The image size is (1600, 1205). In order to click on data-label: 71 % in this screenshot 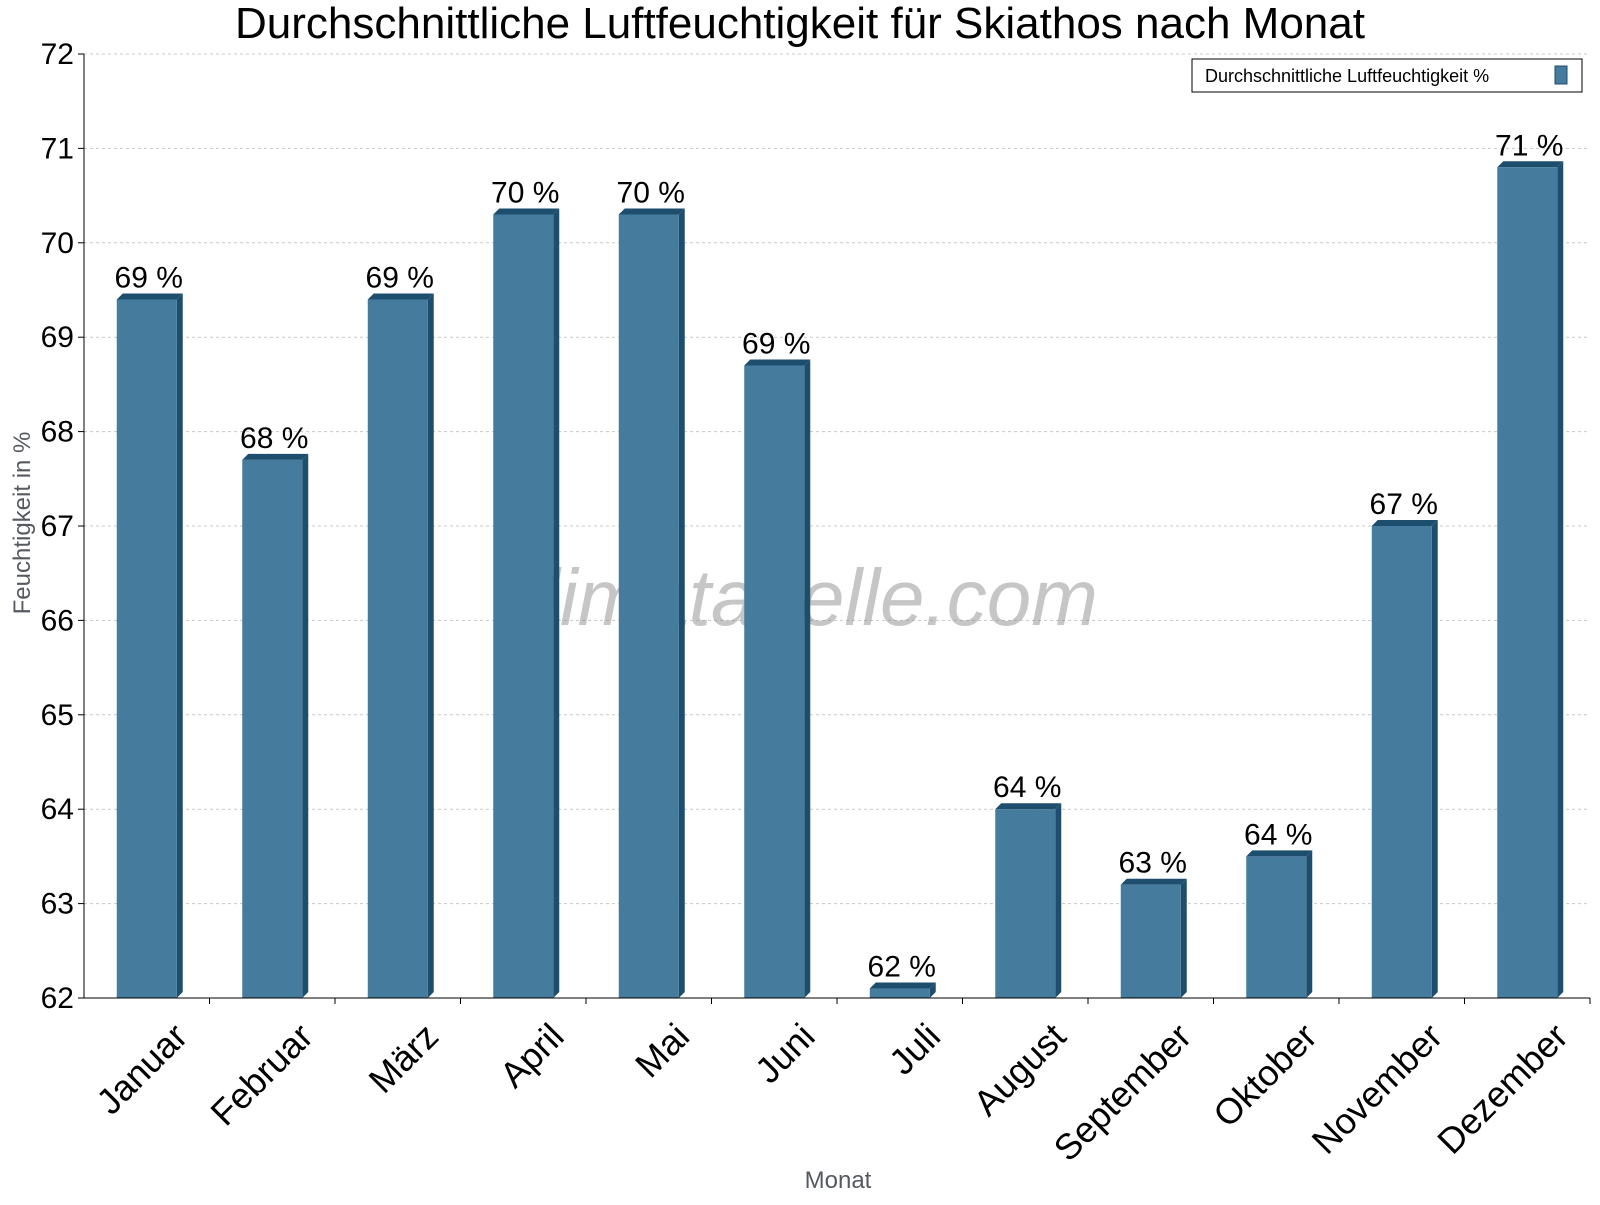, I will do `click(1529, 145)`.